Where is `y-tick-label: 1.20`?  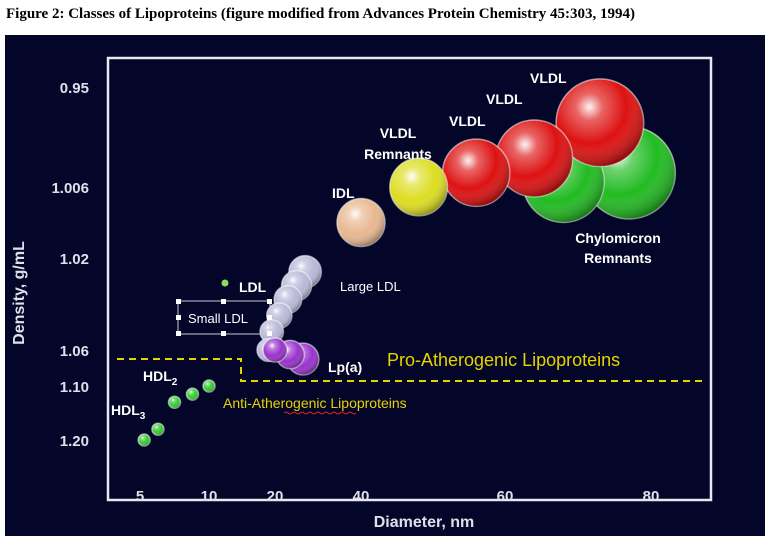 y-tick-label: 1.20 is located at coordinates (74, 441).